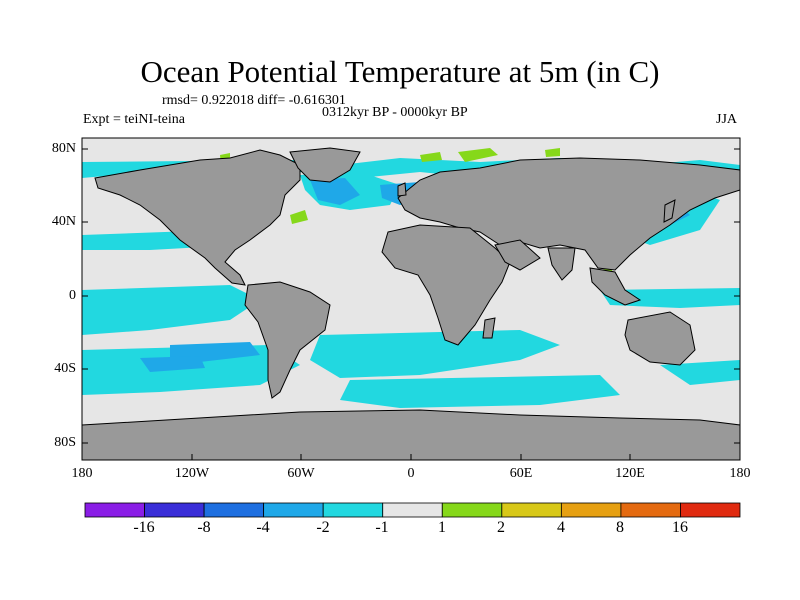  Describe the element at coordinates (680, 527) in the screenshot. I see `colorbar-label: 16` at that location.